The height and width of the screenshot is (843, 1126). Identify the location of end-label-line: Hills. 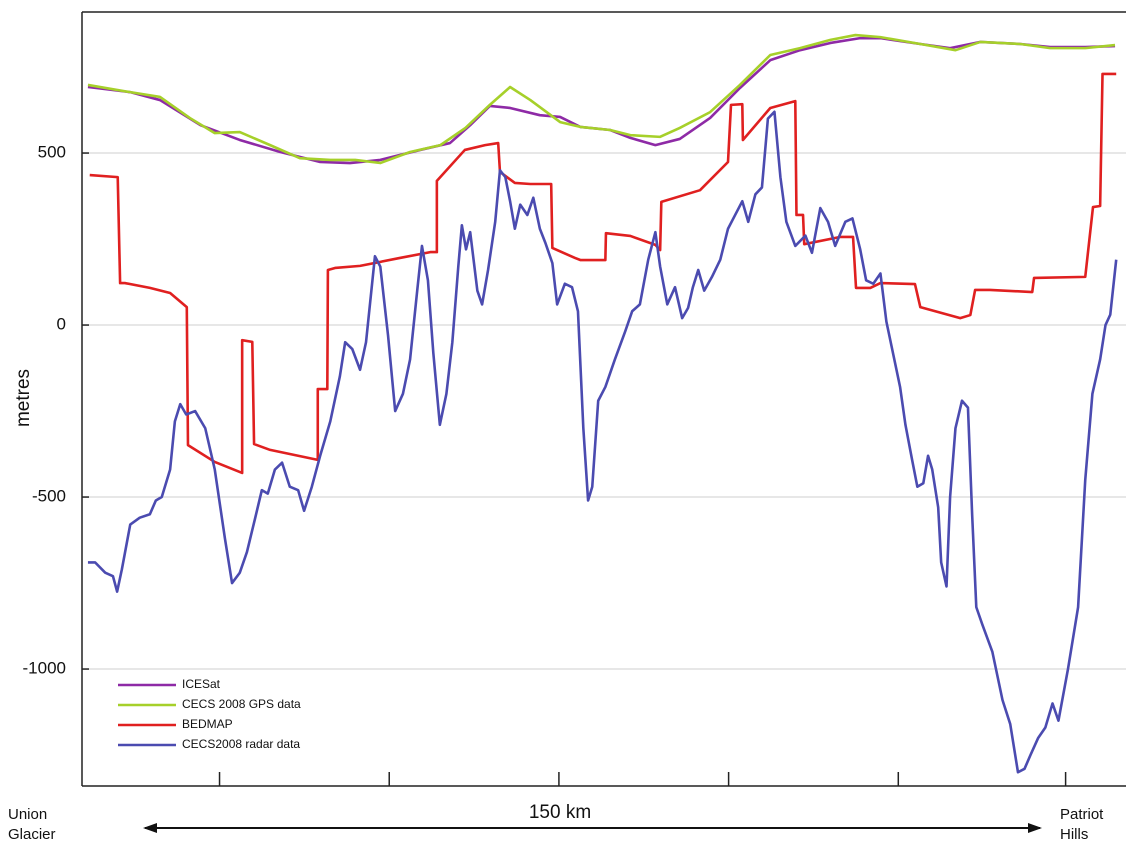
(1074, 834).